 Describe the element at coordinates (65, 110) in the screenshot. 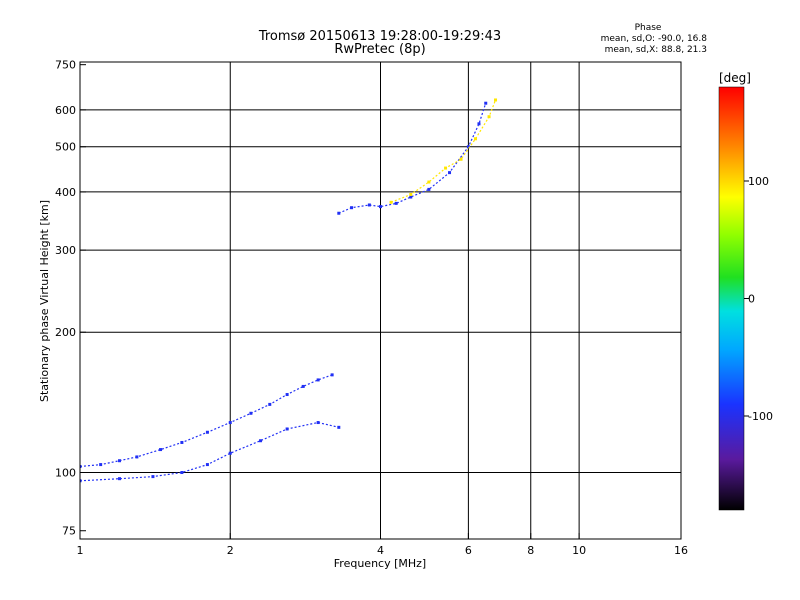

I see `y-tick-label: 600` at that location.